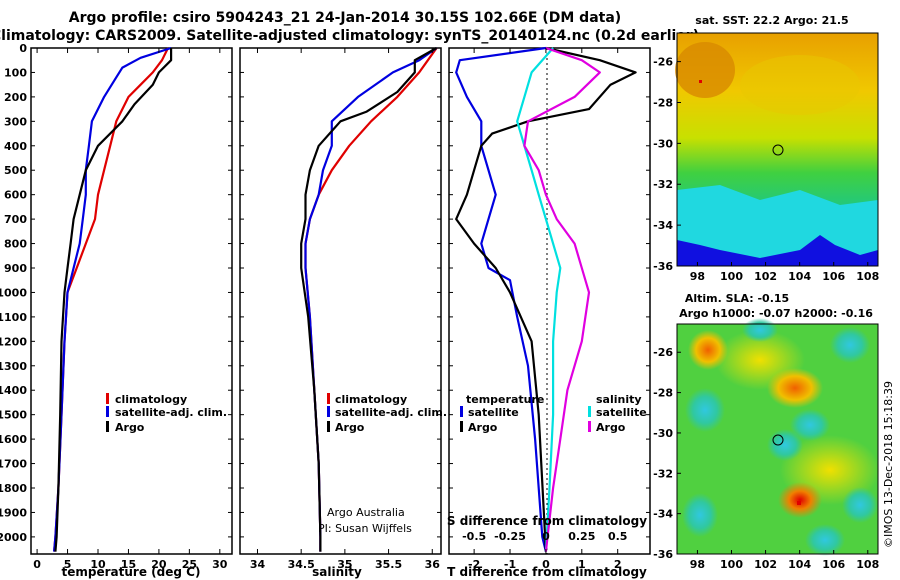 The height and width of the screenshot is (580, 900). Describe the element at coordinates (13, 292) in the screenshot. I see `depth-tick-label: 1000` at that location.